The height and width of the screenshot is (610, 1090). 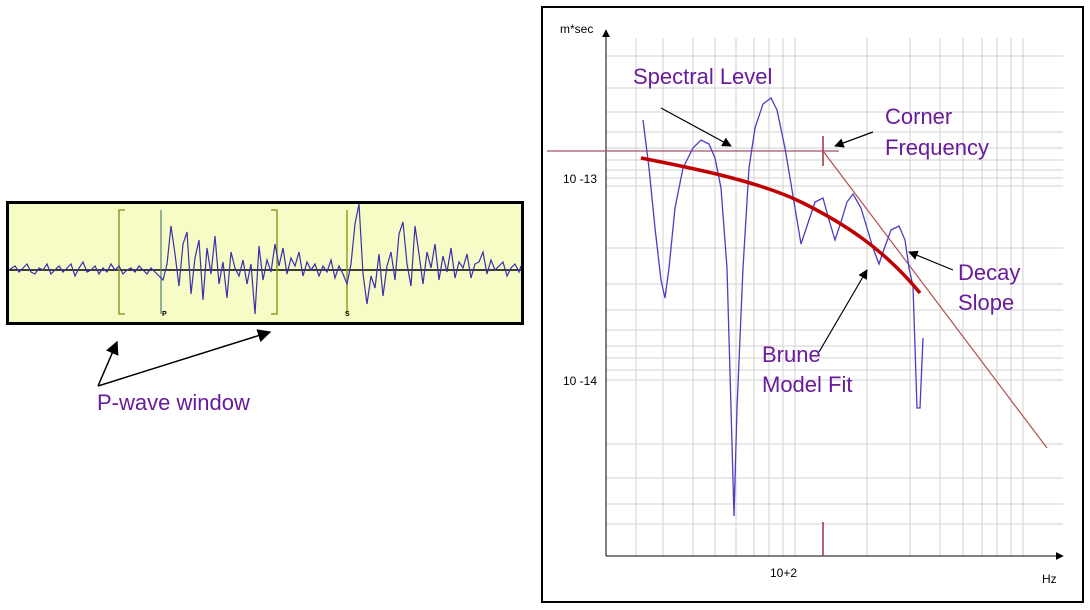 What do you see at coordinates (937, 147) in the screenshot?
I see `annotation-corner-line2: Frequency` at bounding box center [937, 147].